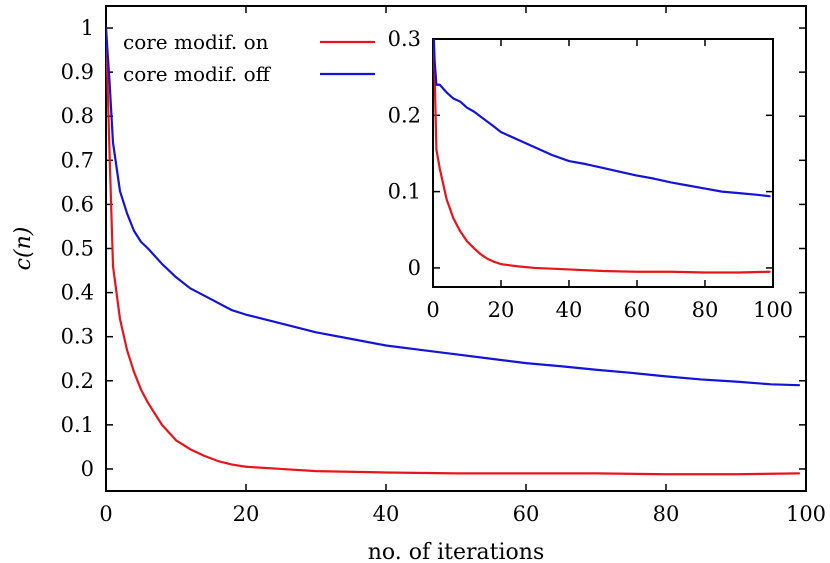 The width and height of the screenshot is (830, 563). Describe the element at coordinates (637, 310) in the screenshot. I see `inset-xtick-label: 60` at that location.